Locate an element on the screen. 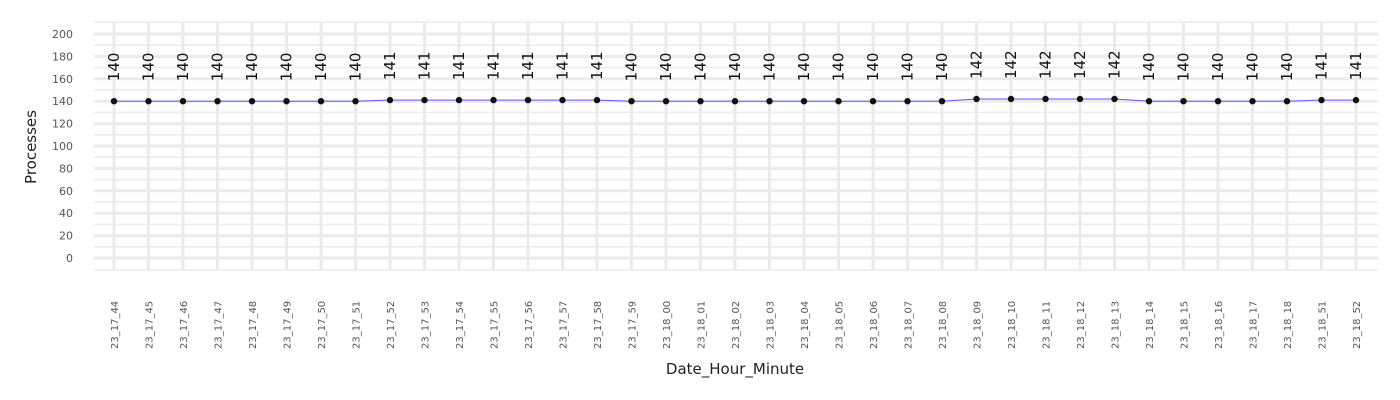  y-tick-label: 60 is located at coordinates (66, 191).